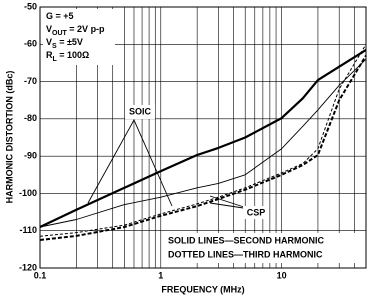 This screenshot has height=297, width=369. I want to click on x-tick-label: 0.1, so click(40, 275).